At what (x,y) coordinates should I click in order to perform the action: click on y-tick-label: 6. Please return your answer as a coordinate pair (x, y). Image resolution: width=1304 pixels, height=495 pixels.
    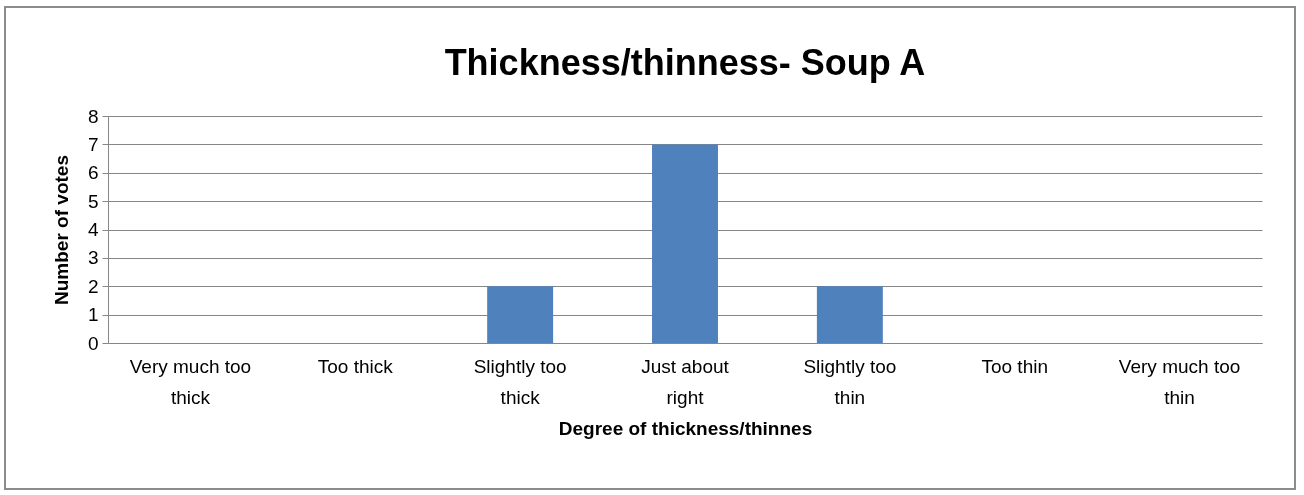
    Looking at the image, I should click on (93, 173).